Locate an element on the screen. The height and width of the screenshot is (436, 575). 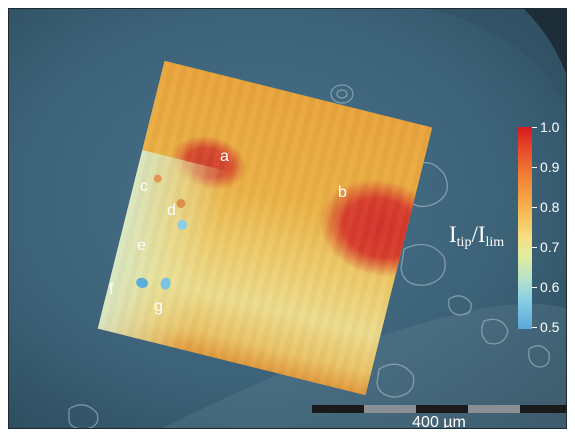
colorbar-label-0-6: 0.6 is located at coordinates (550, 287).